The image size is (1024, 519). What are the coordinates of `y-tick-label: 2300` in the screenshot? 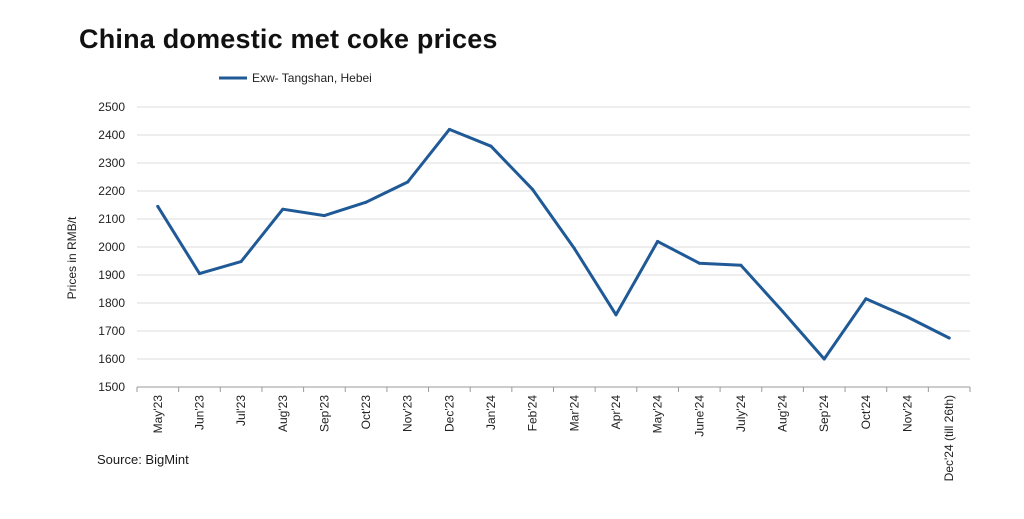 It's located at (111, 163).